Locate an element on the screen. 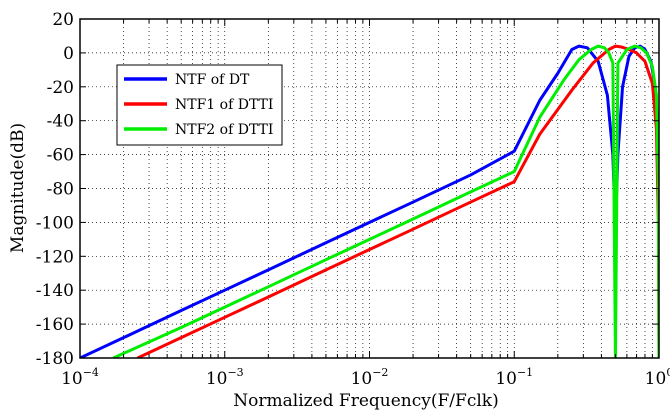  legend-label-2: NTF1 of DTTI is located at coordinates (224, 105).